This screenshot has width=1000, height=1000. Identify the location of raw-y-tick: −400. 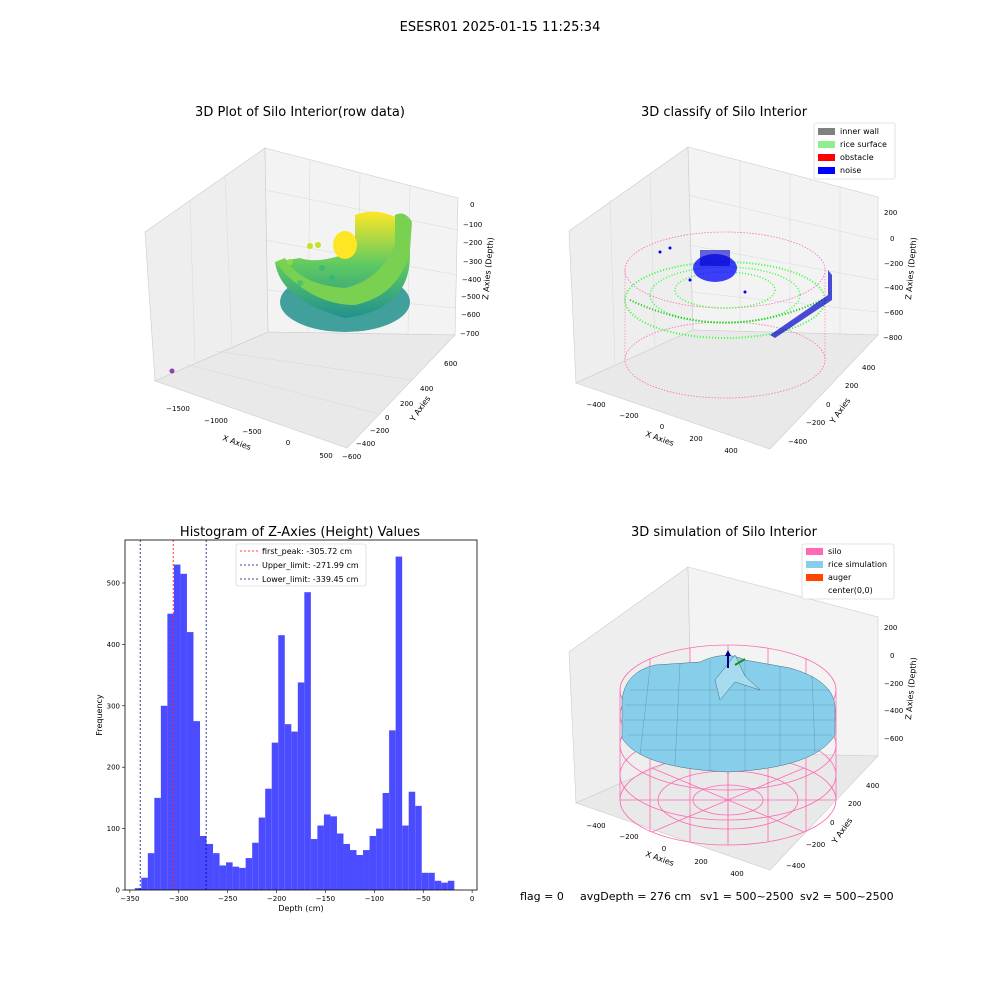
(365, 444).